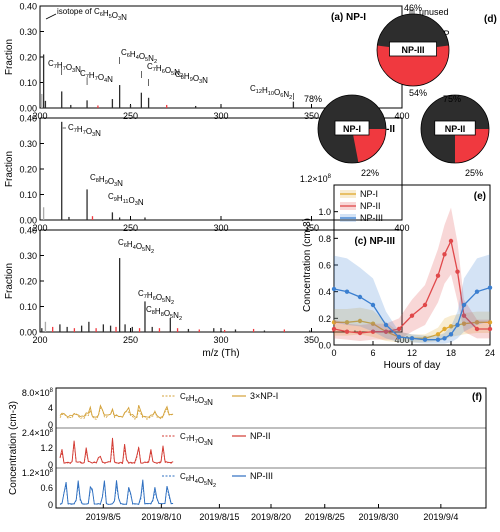 This screenshot has width=500, height=532. I want to click on y-tick-label: 0.40, so click(28, 231).